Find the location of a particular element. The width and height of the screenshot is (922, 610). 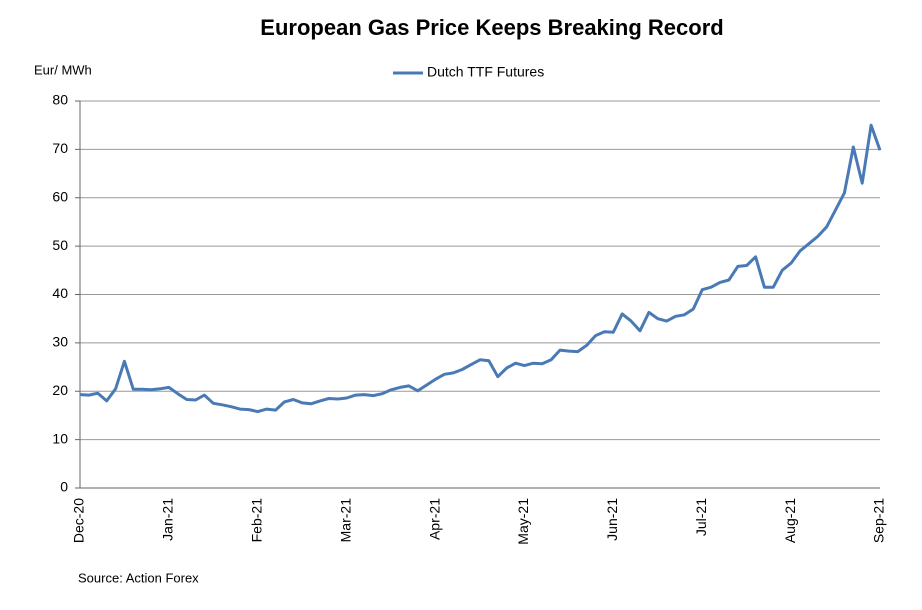

y-tick-label: 30 is located at coordinates (60, 342).